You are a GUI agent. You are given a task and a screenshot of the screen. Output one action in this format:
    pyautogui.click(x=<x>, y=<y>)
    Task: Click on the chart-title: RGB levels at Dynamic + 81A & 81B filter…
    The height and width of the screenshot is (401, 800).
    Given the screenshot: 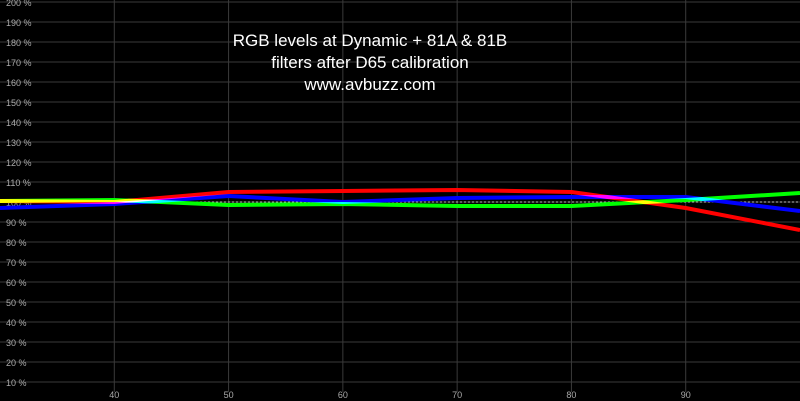 What is the action you would take?
    pyautogui.click(x=370, y=63)
    